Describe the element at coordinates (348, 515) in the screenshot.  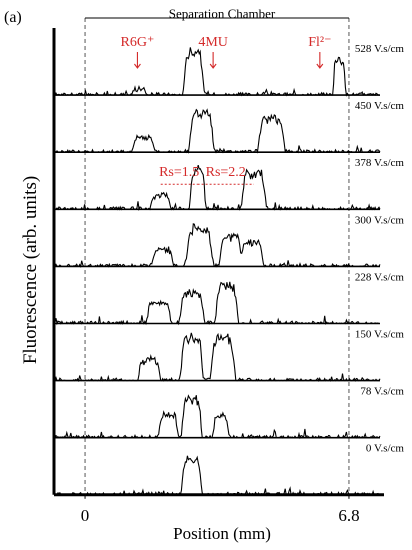
I see `x-tick-label: 6.8` at that location.